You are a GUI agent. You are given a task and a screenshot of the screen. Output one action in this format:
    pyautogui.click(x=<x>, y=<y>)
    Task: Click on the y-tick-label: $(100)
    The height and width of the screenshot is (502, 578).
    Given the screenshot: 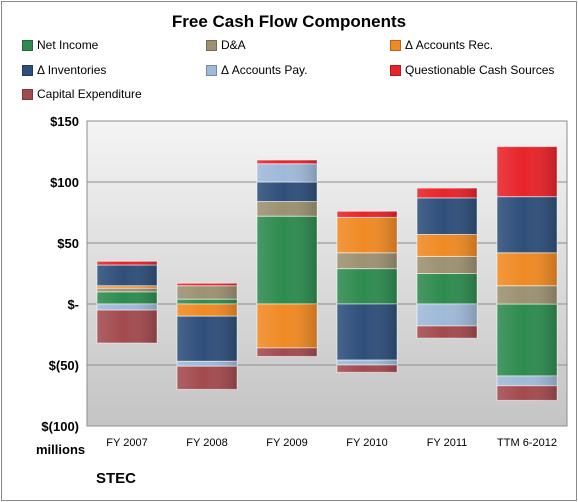 What is the action you would take?
    pyautogui.click(x=60, y=426)
    